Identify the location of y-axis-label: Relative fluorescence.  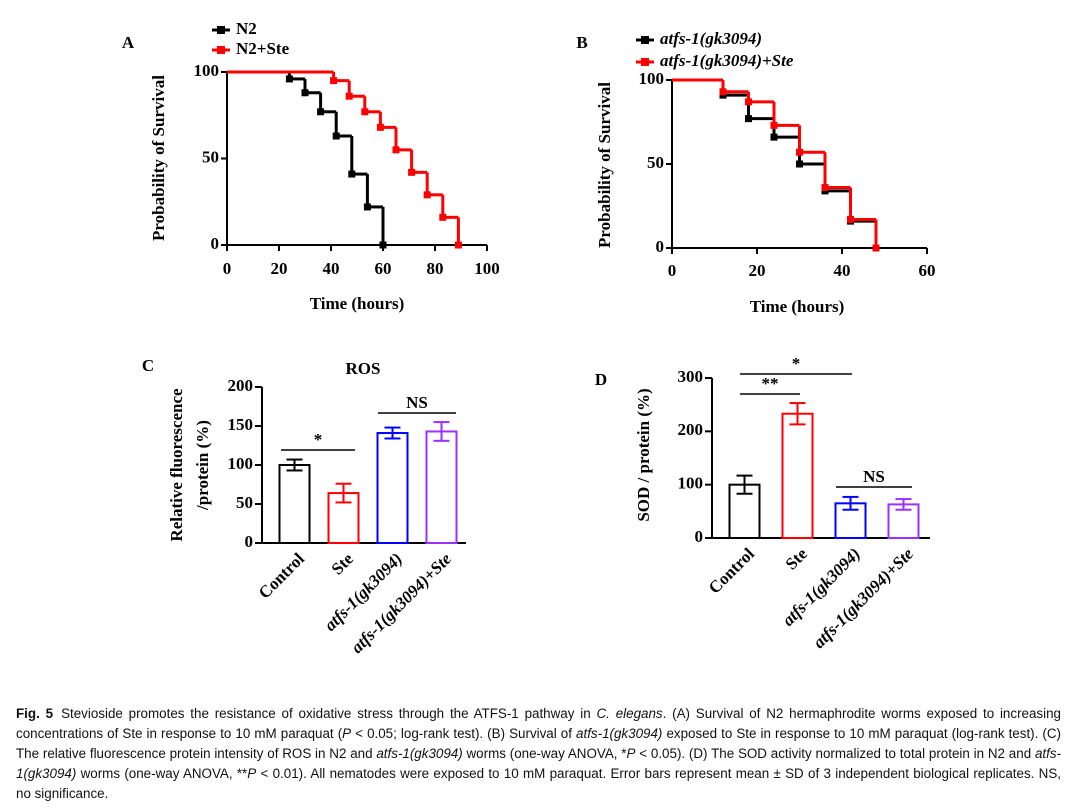
(176, 465).